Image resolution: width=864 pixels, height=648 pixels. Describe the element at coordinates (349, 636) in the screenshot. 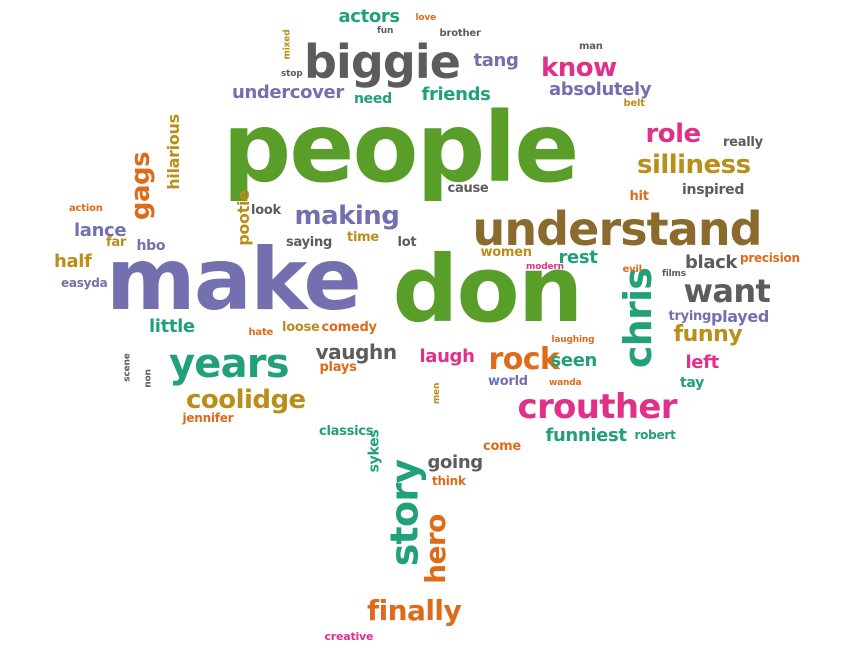

I see `cloud-word-creative: creative` at that location.